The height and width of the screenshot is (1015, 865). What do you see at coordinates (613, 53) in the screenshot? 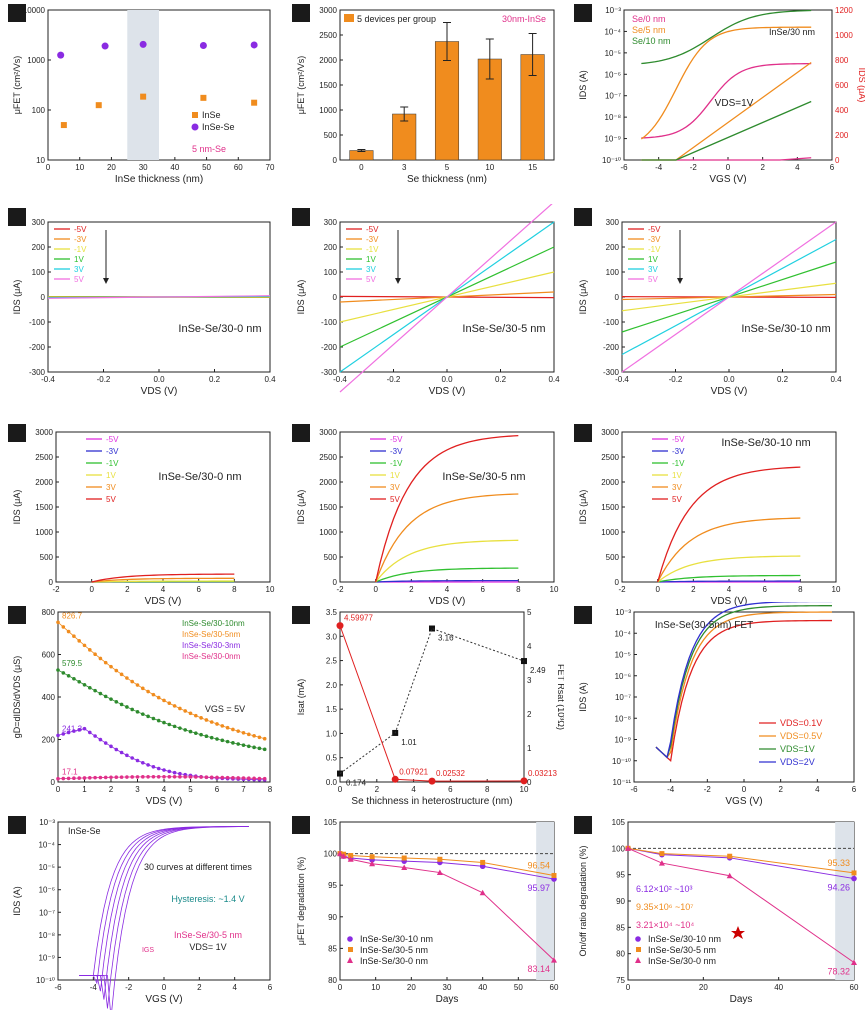
I see `y-tick-label: 10⁻⁵` at bounding box center [613, 53].